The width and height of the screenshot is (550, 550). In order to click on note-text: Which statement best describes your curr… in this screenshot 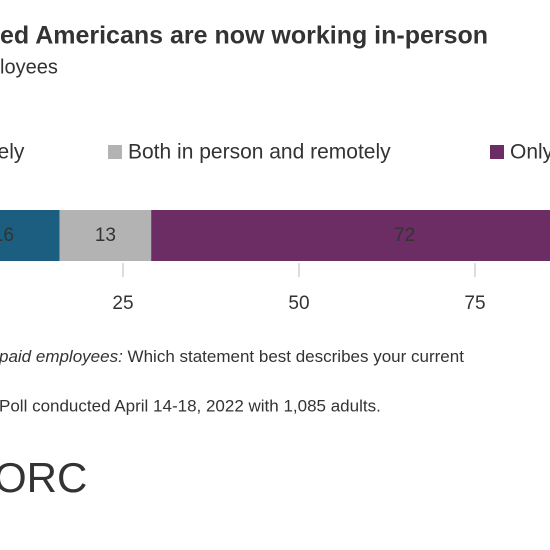, I will do `click(296, 356)`.